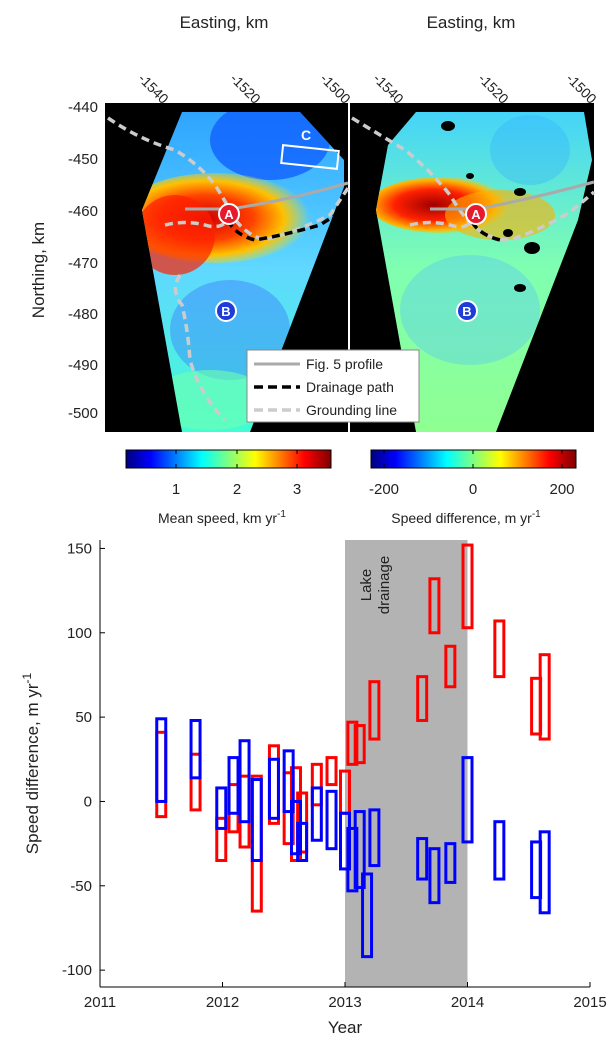 This screenshot has width=611, height=1041. I want to click on y-tick-label: 50, so click(83, 717).